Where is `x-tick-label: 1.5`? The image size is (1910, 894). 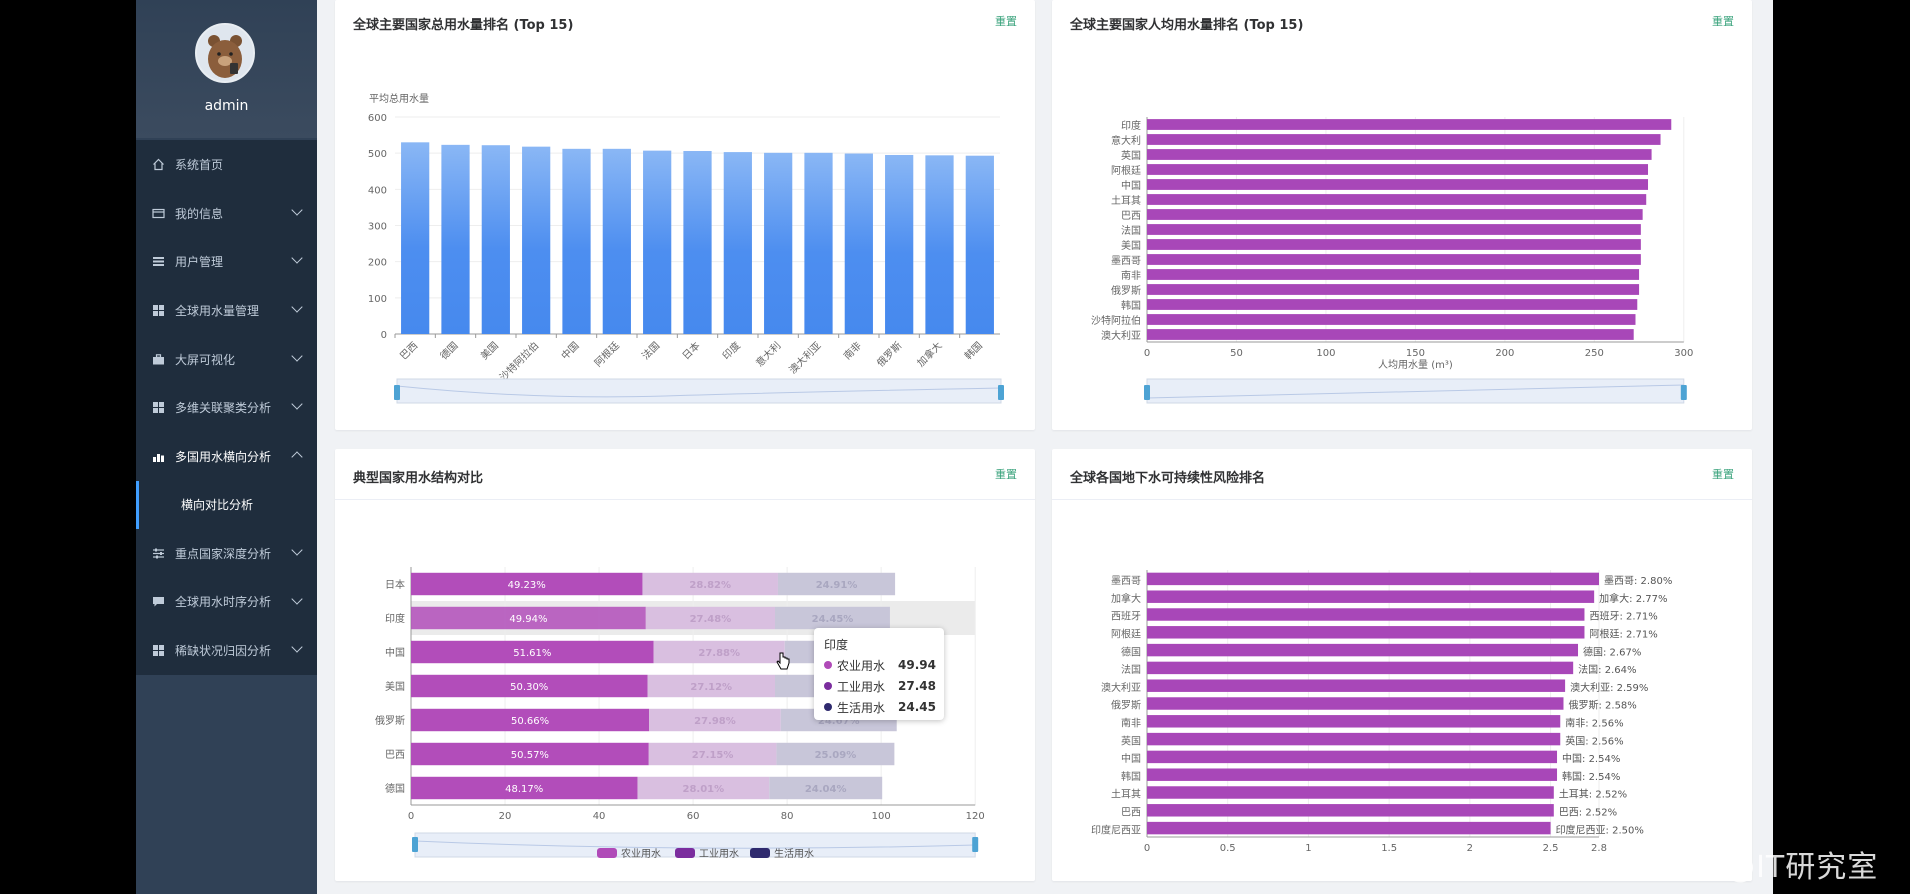 x-tick-label: 1.5 is located at coordinates (1389, 848).